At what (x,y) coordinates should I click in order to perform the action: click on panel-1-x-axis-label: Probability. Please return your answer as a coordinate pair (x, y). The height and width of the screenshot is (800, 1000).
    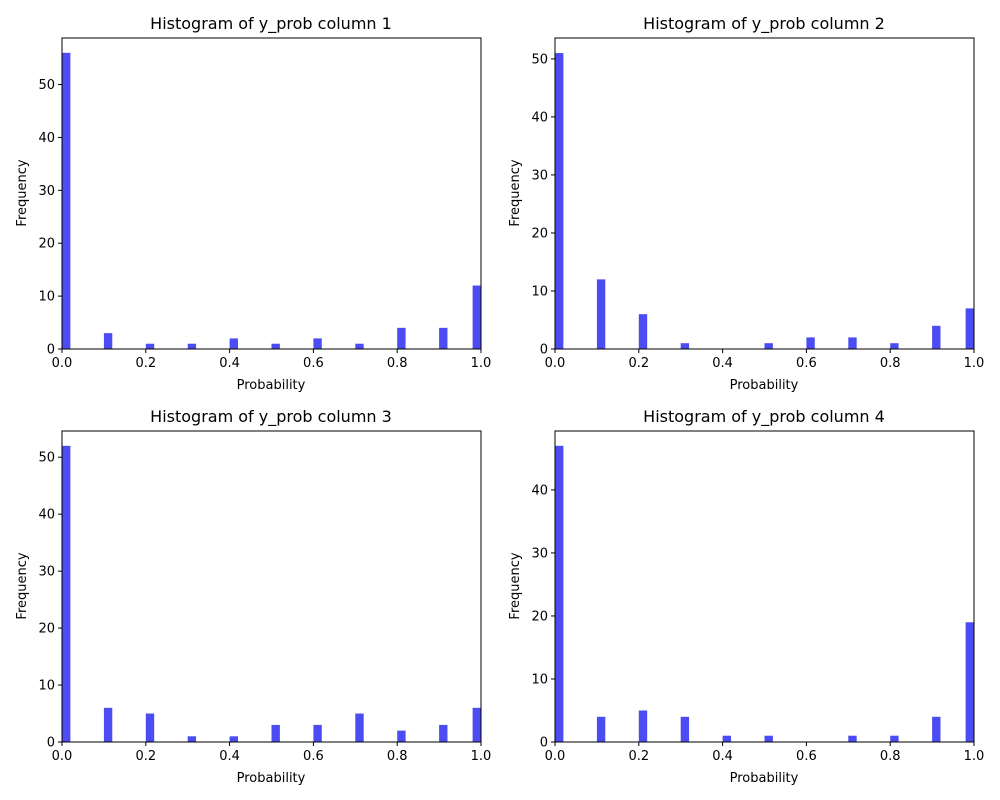
    Looking at the image, I should click on (271, 385).